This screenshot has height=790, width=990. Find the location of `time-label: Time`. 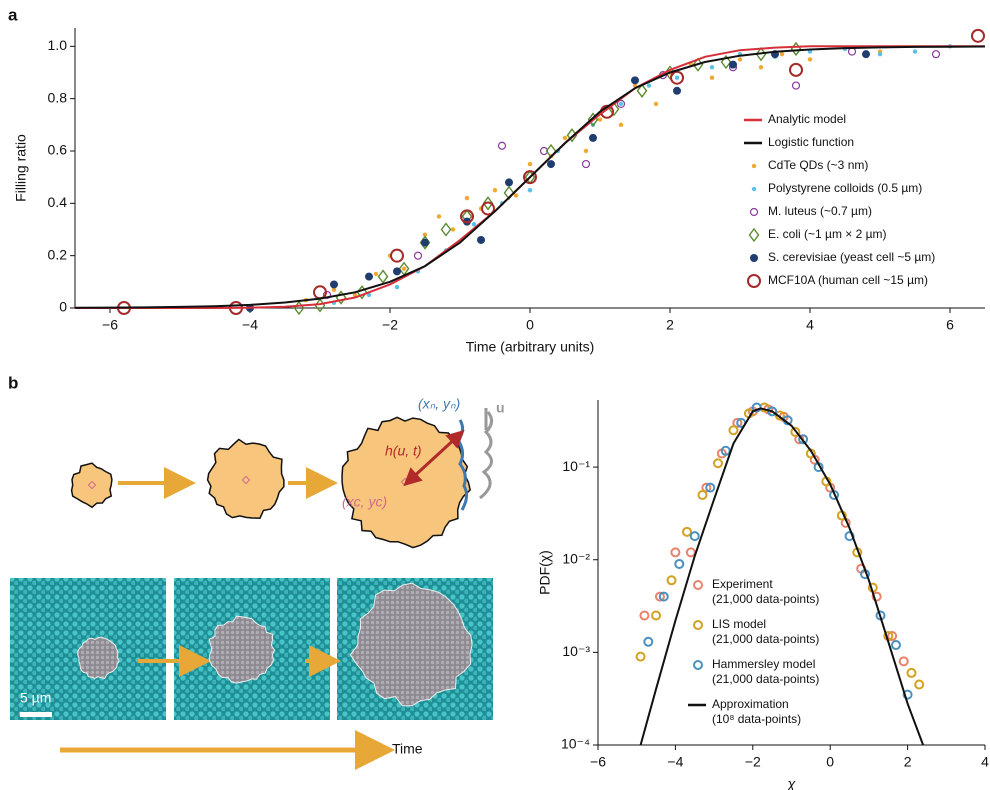

time-label: Time is located at coordinates (407, 749).